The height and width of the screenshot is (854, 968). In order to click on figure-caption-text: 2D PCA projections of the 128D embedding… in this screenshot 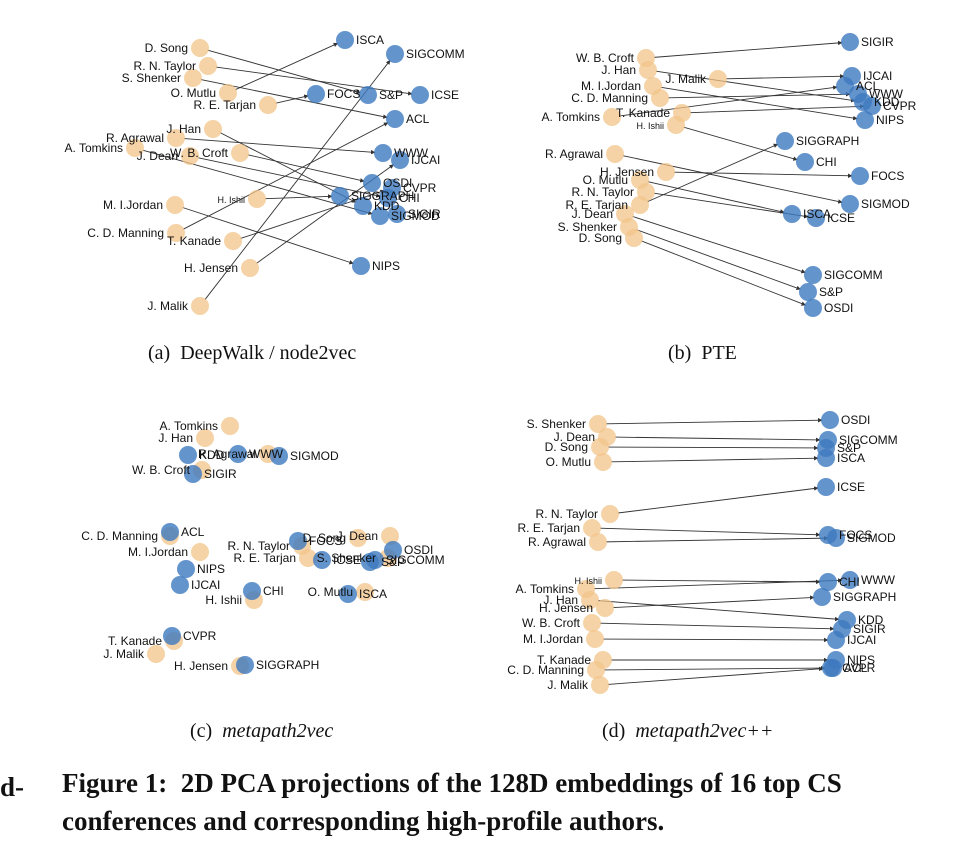, I will do `click(452, 802)`.